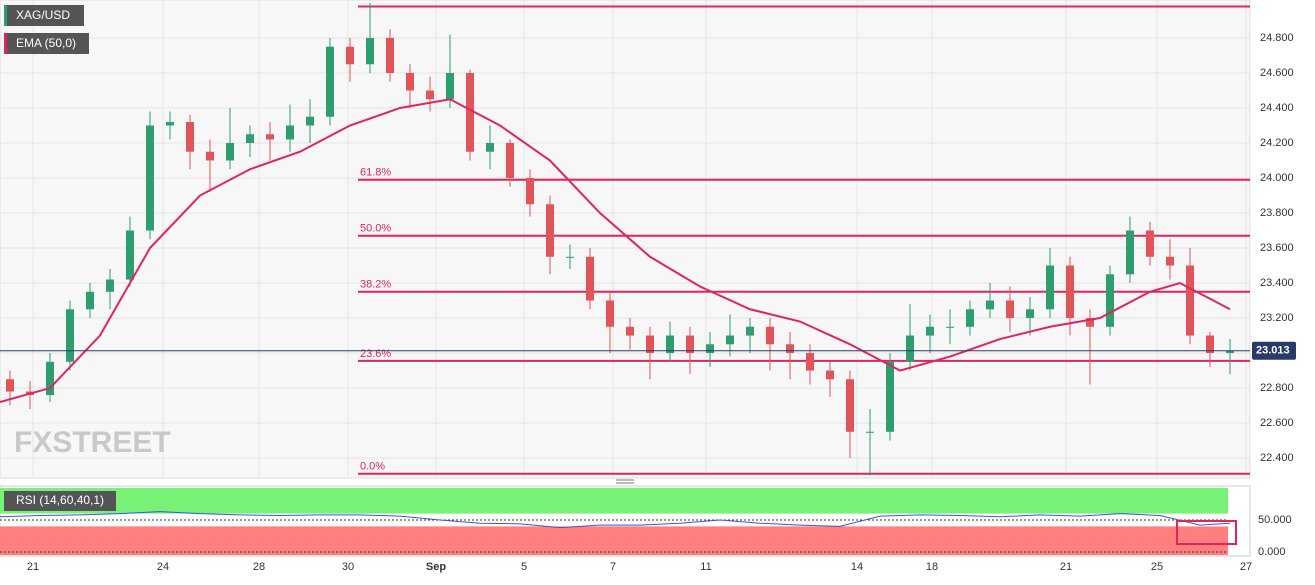 This screenshot has width=1315, height=585. Describe the element at coordinates (625, 521) in the screenshot. I see `rsi-panel` at that location.